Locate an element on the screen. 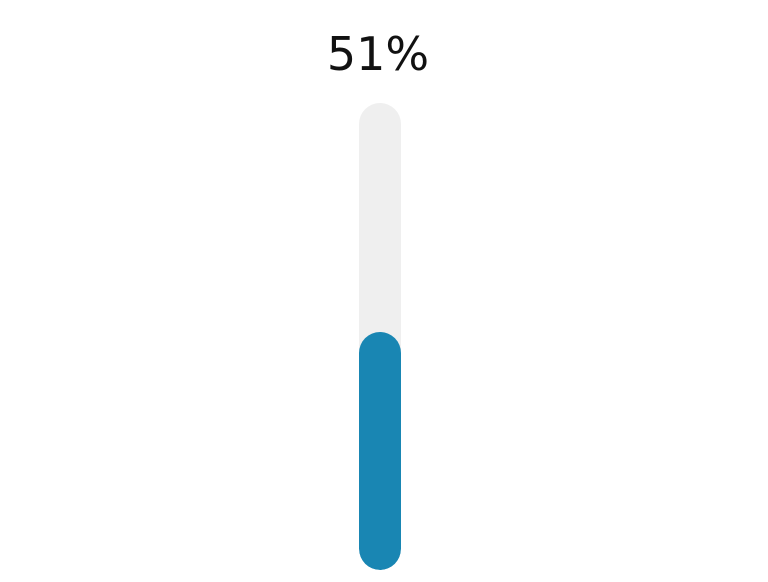 Image resolution: width=768 pixels, height=582 pixels. progress-fill is located at coordinates (380, 450).